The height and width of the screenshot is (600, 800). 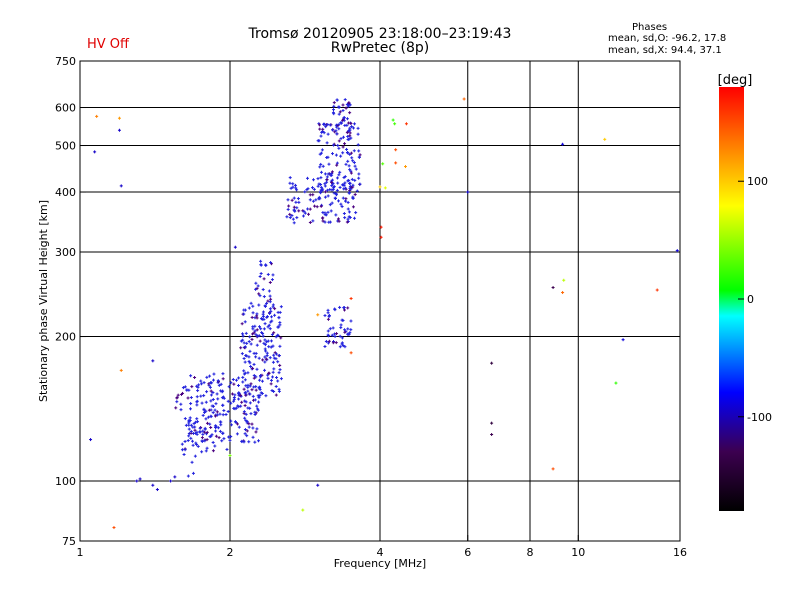 I want to click on y-tick-label: 75, so click(x=69, y=541).